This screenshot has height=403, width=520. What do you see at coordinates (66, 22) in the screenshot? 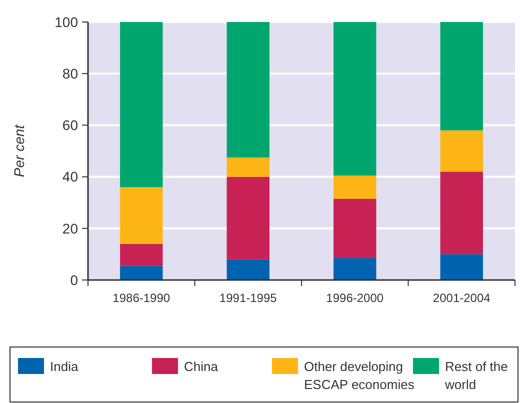
I see `y-tick-label: 100` at bounding box center [66, 22].